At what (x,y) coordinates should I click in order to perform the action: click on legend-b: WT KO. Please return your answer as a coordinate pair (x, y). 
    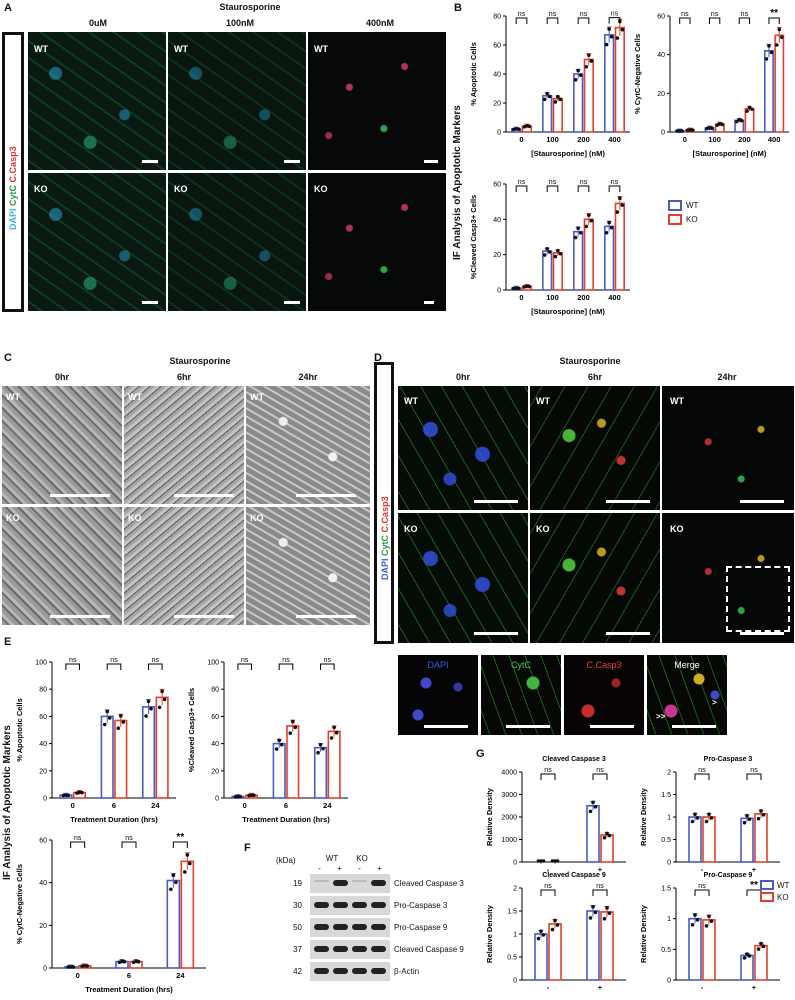
    Looking at the image, I should click on (683, 212).